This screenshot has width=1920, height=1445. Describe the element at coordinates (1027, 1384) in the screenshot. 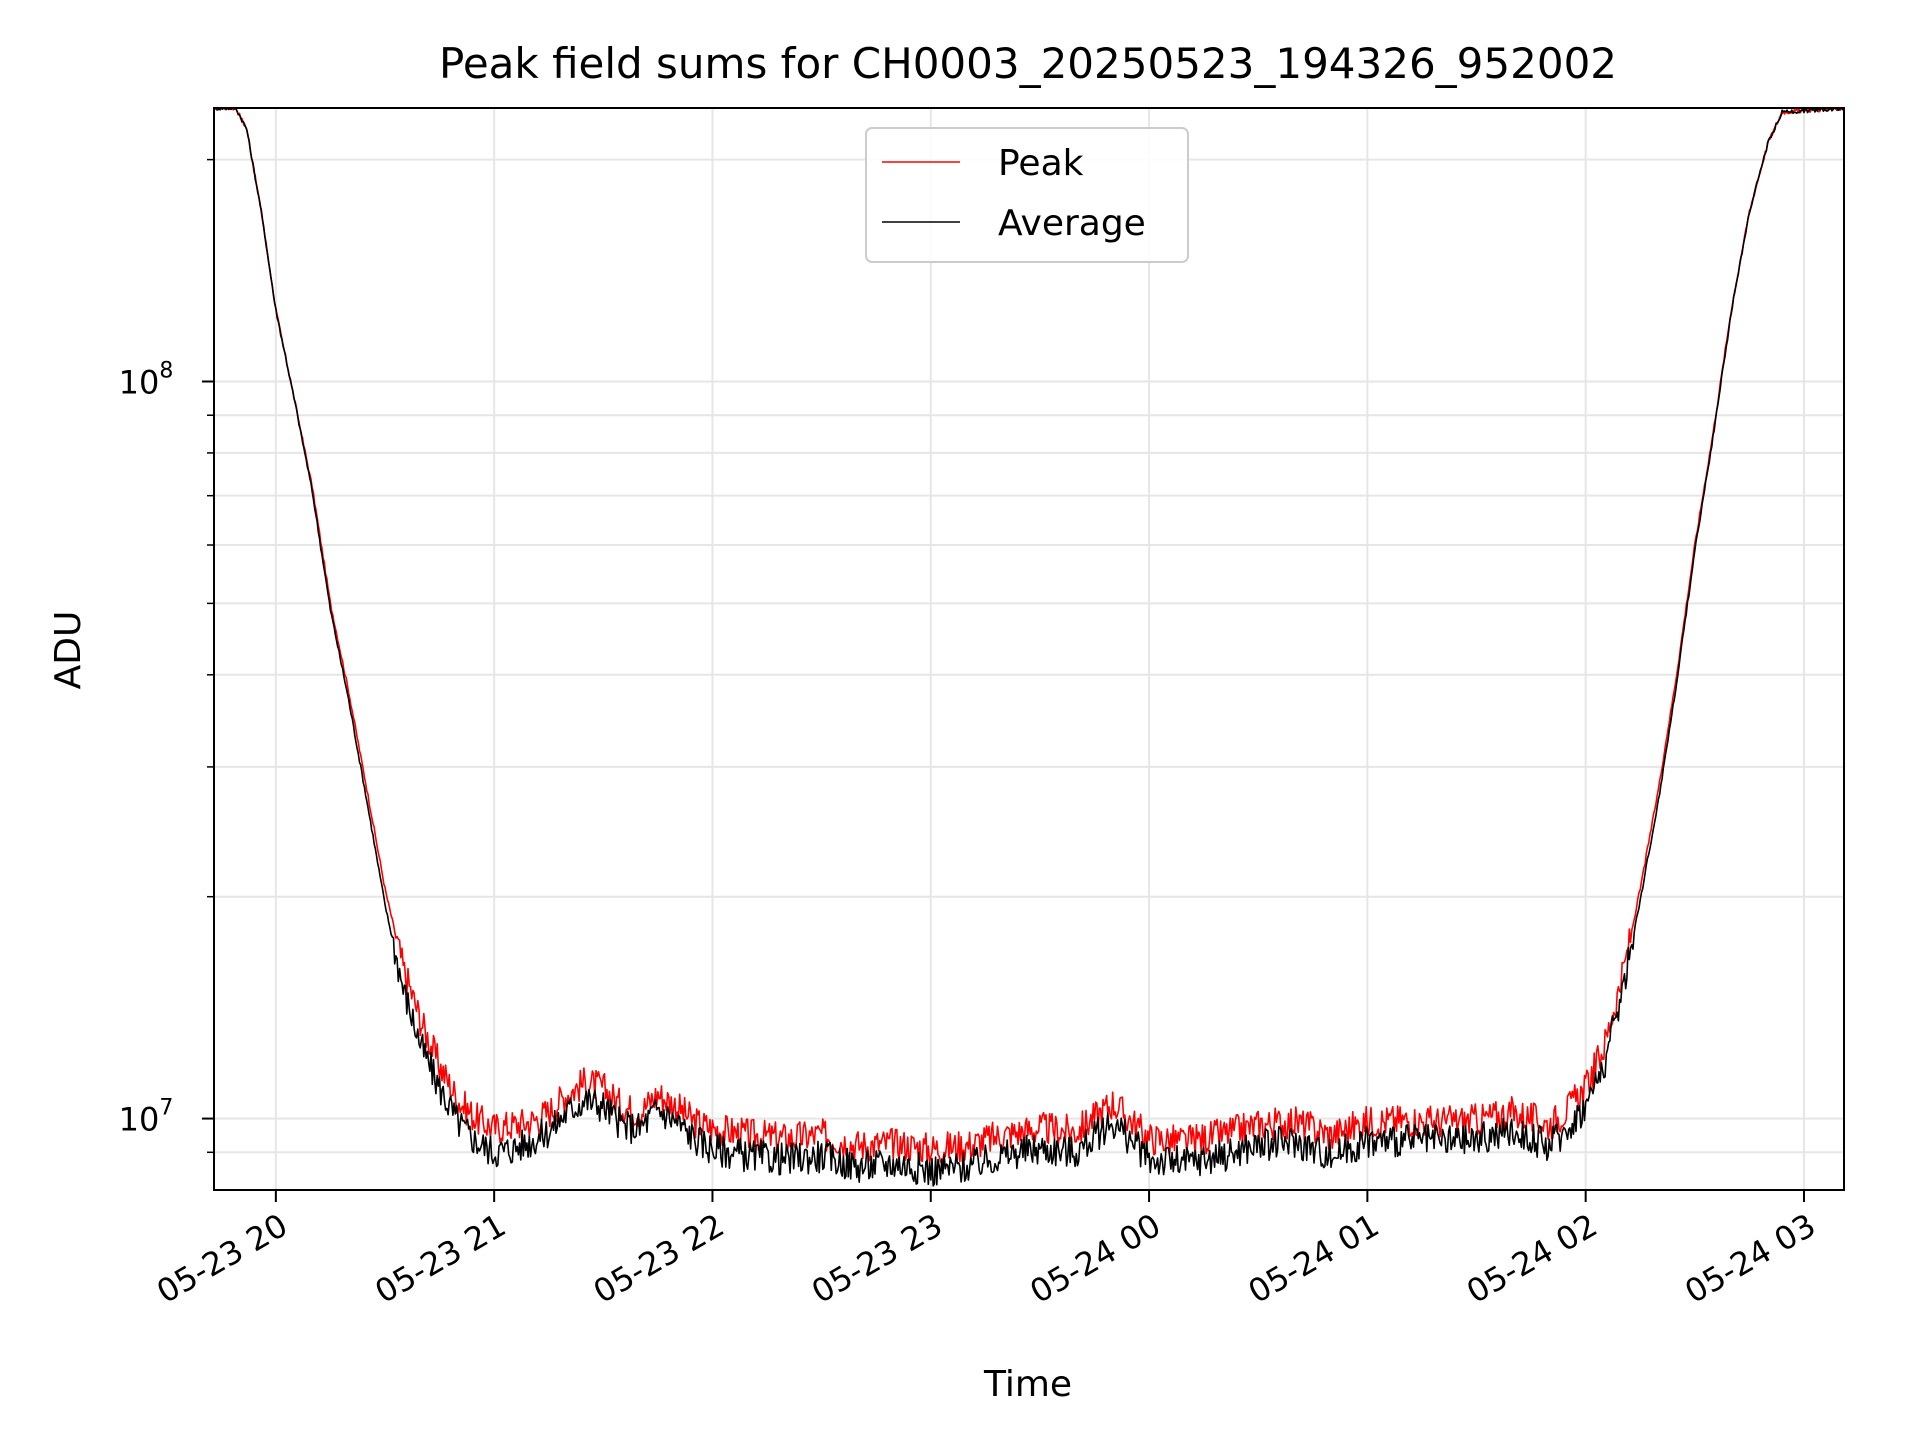

I see `x-axis-label: Time` at that location.